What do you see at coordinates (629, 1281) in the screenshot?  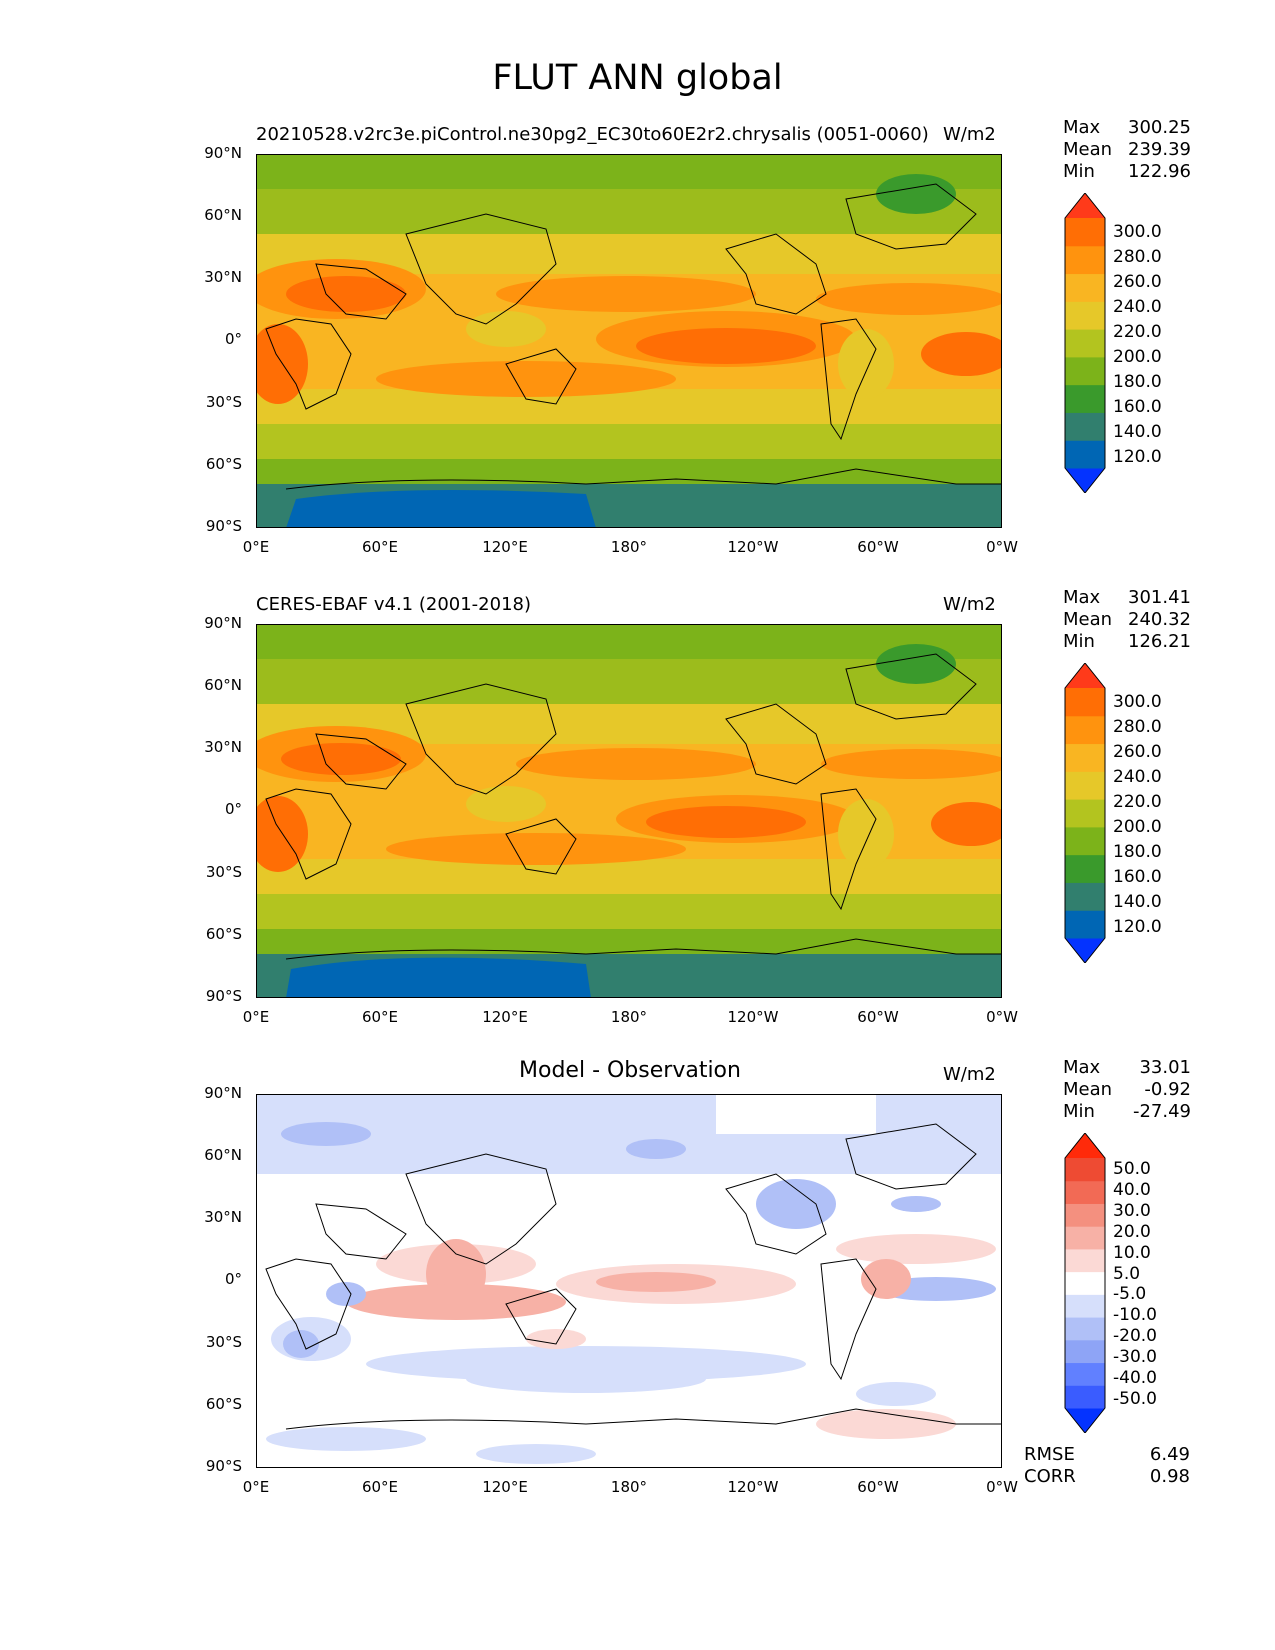 I see `panel3-map` at bounding box center [629, 1281].